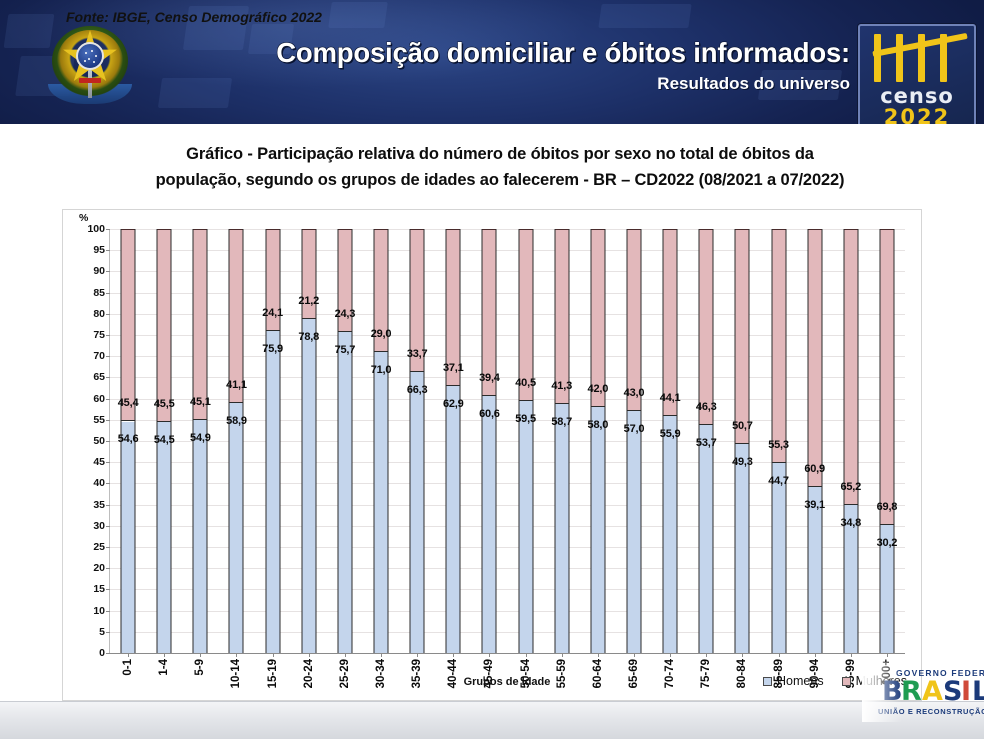 This screenshot has width=984, height=739. I want to click on bar-column: 45,5 54,5 1-4, so click(164, 452).